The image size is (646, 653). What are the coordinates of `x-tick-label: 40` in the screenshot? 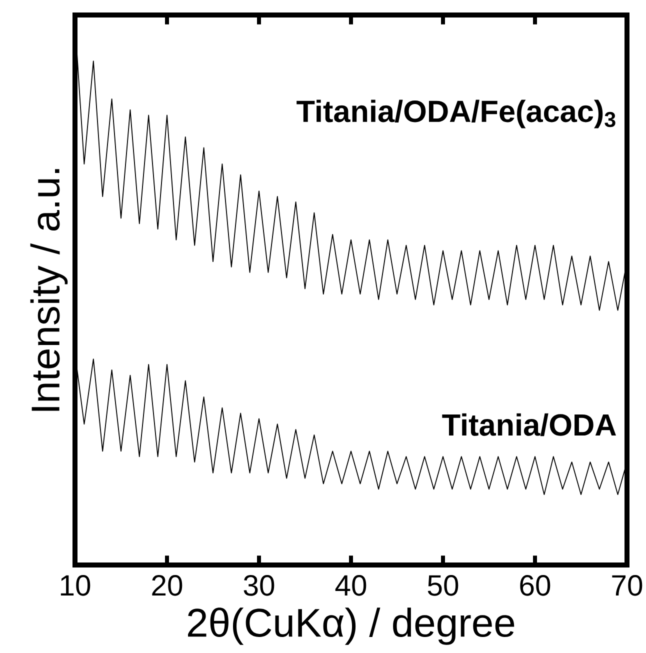 It's located at (350, 585).